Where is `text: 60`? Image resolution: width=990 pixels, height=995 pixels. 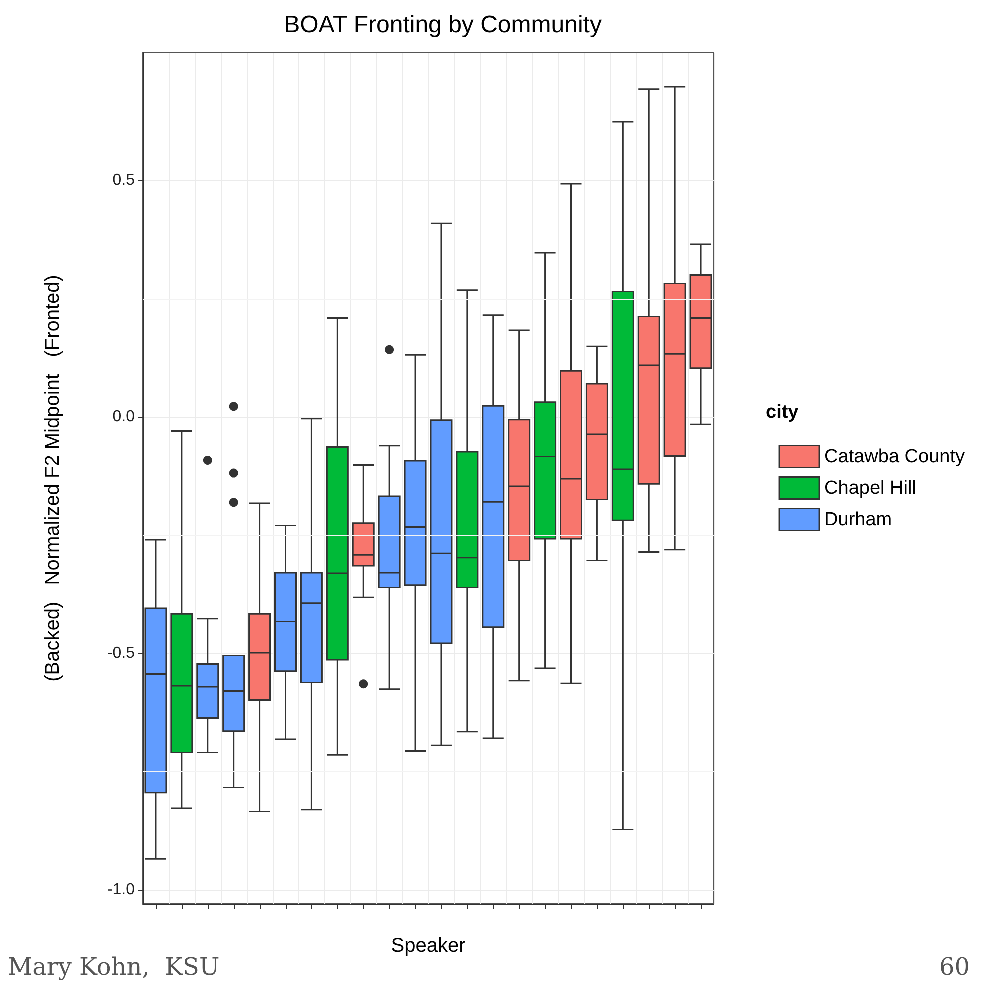
text: 60 is located at coordinates (954, 967).